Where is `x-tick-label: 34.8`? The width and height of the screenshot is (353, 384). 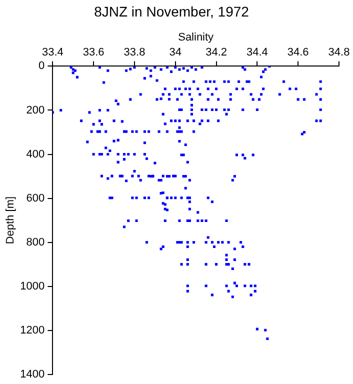
x-tick-label: 34.8 is located at coordinates (339, 52).